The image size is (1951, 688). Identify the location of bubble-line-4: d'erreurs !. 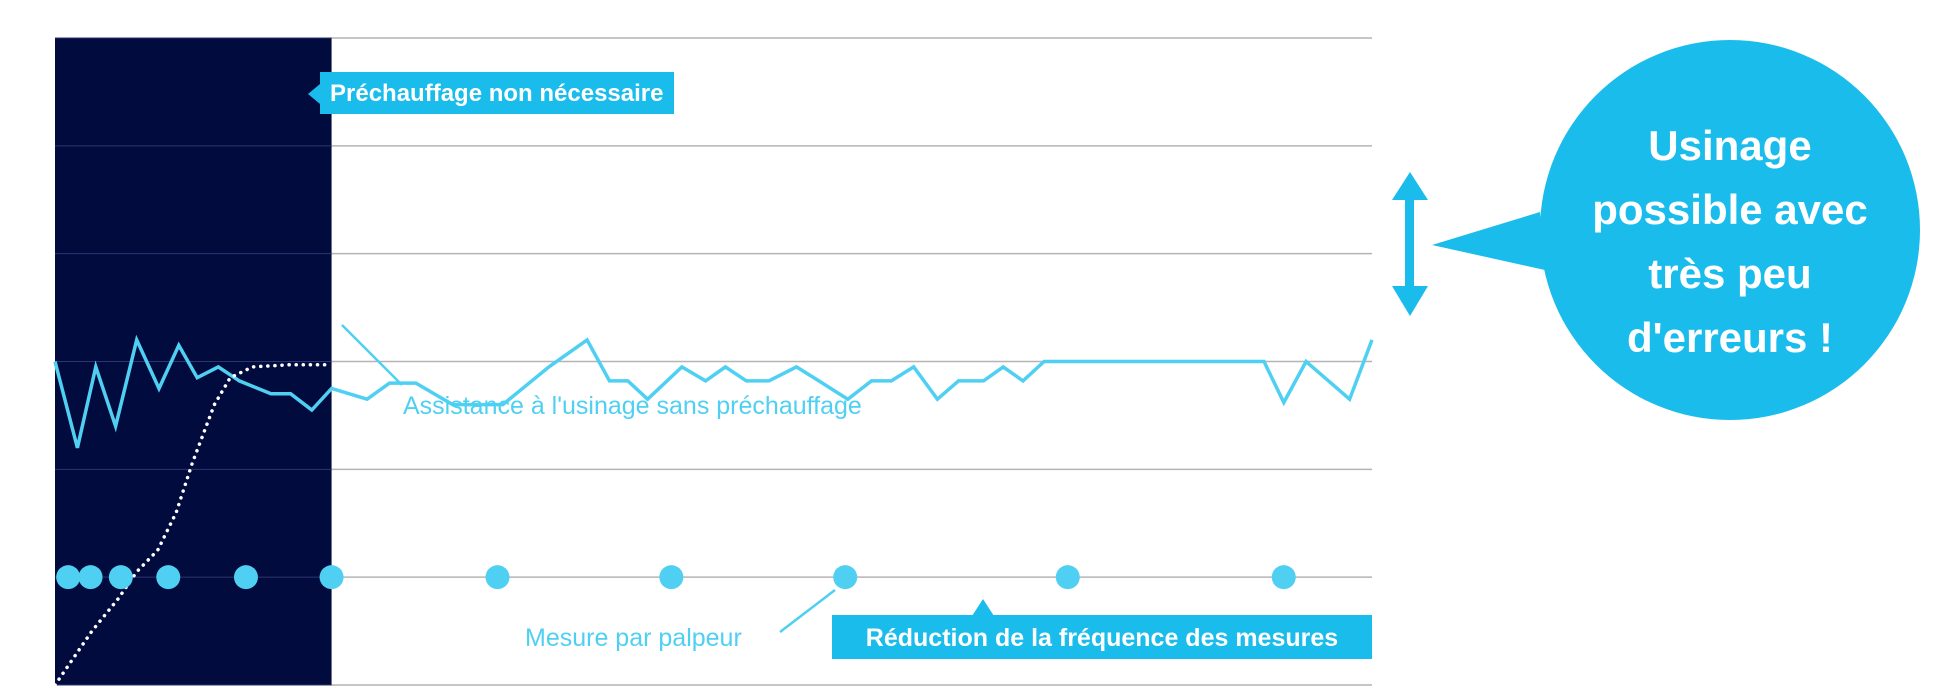
(1730, 337).